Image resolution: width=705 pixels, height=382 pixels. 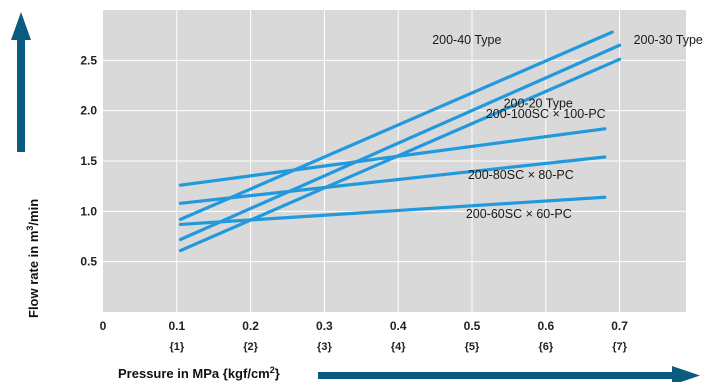 I want to click on x-tick-label: 0.3, so click(x=324, y=326).